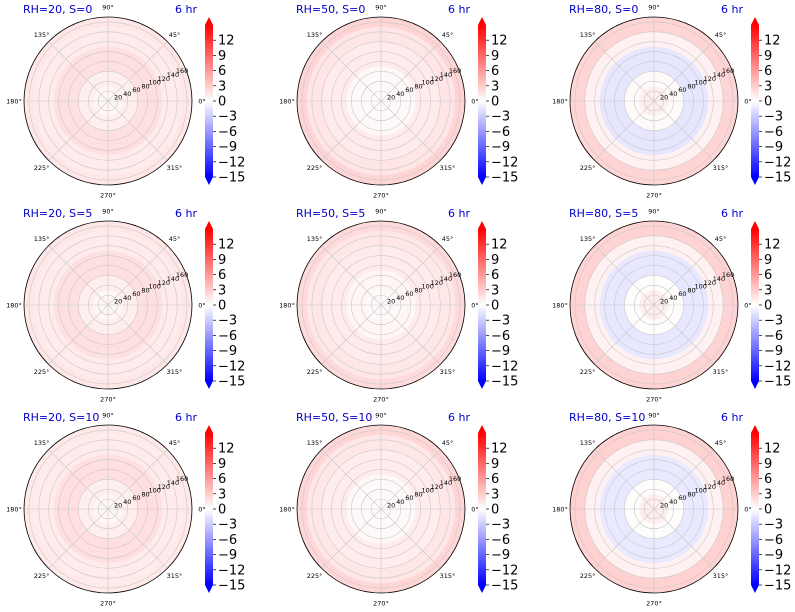  Describe the element at coordinates (330, 9) in the screenshot. I see `panel-title: RH=50, S=0` at that location.